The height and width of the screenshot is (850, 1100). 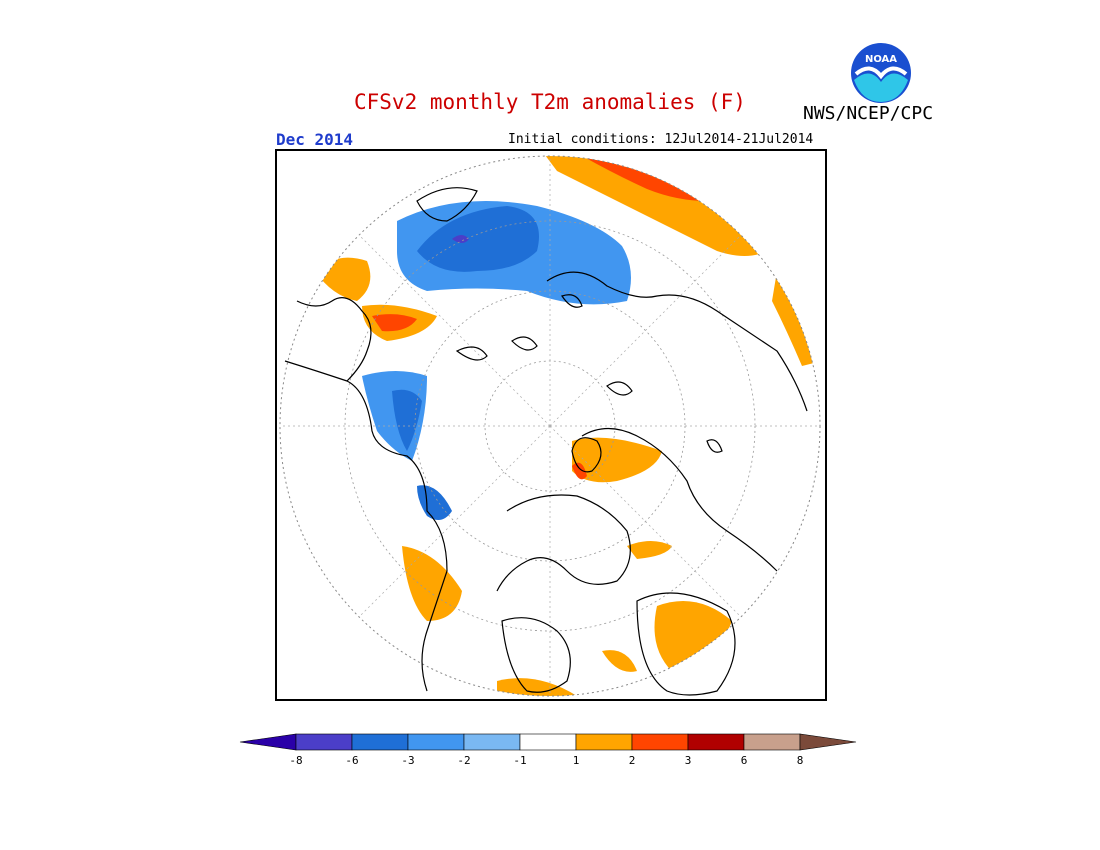 What do you see at coordinates (744, 760) in the screenshot?
I see `legend-tick-label: 6` at bounding box center [744, 760].